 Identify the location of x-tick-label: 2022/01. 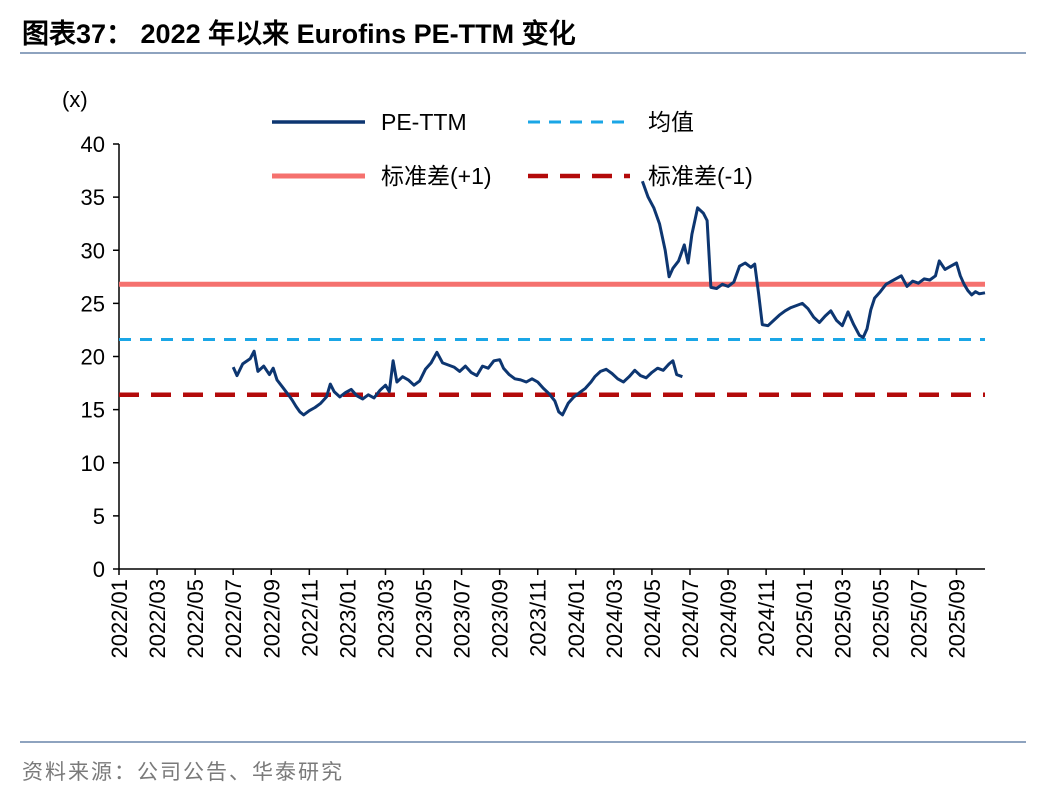
(119, 619).